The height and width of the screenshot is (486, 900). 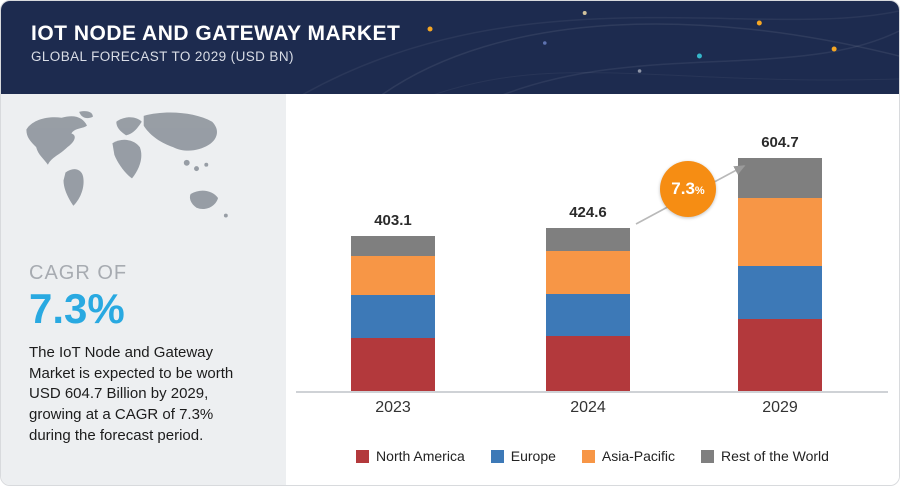 I want to click on x-axis-label-2029: 2029, so click(x=780, y=407).